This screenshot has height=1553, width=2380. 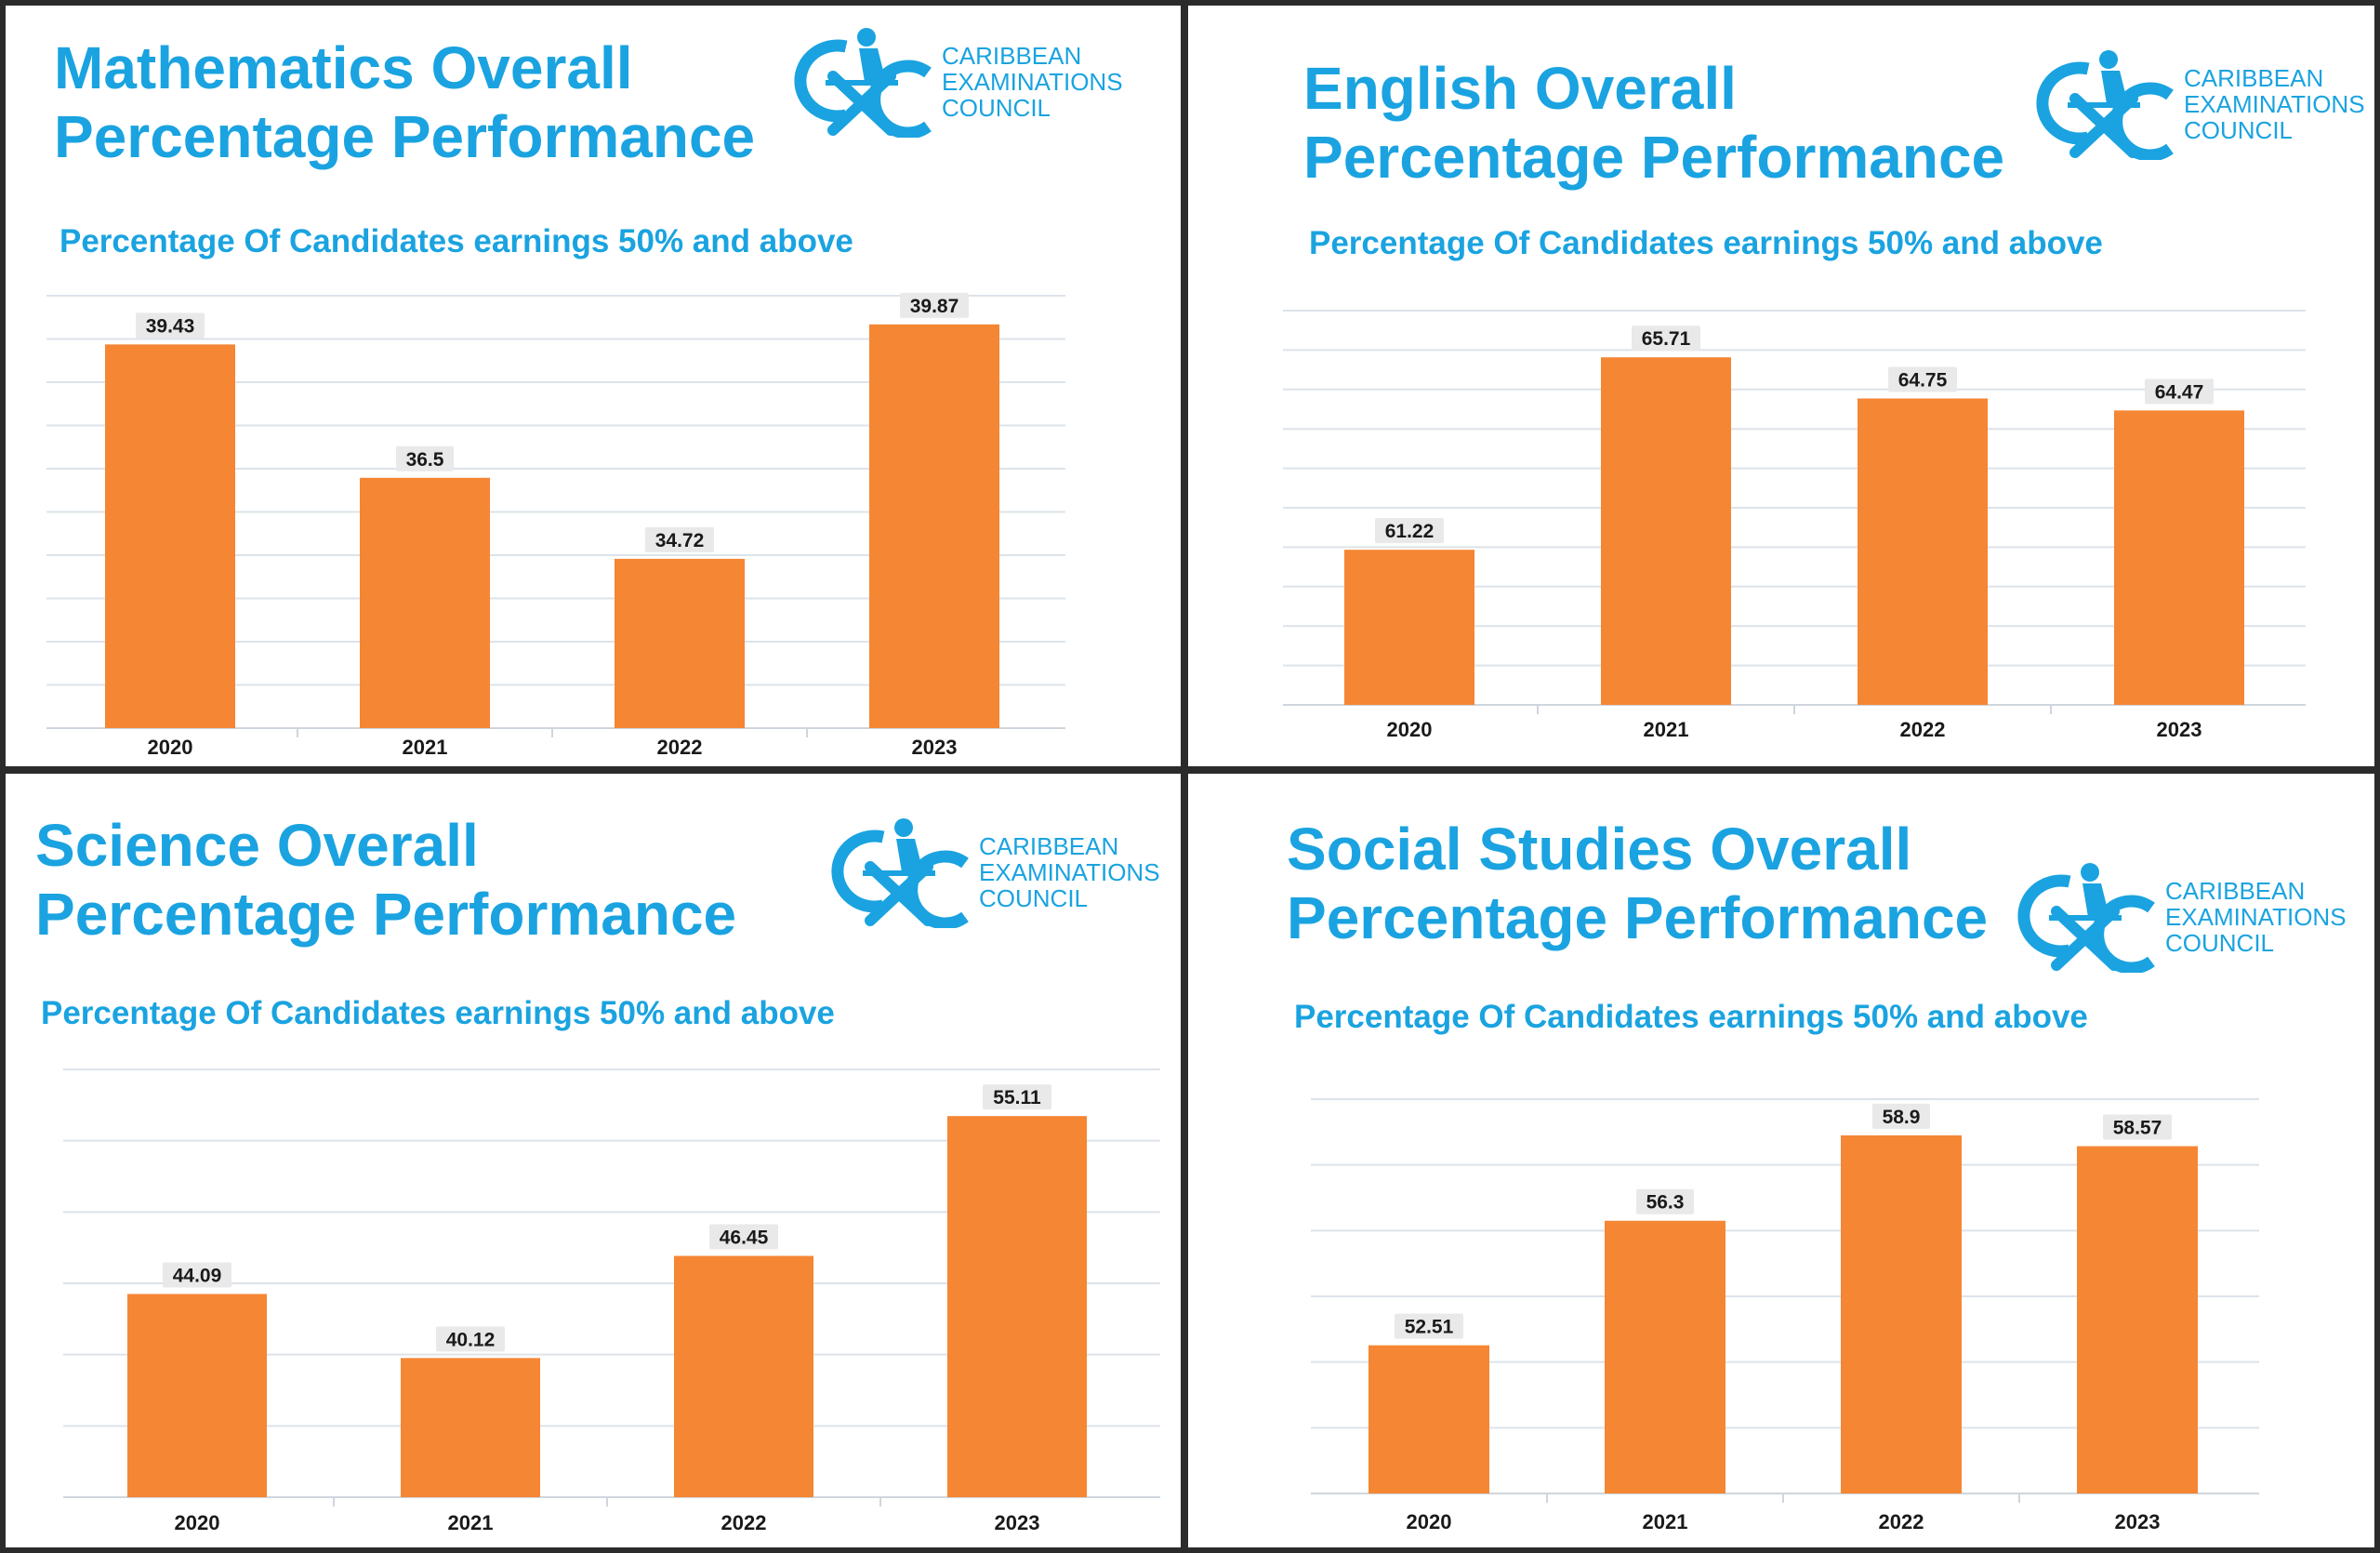 I want to click on data-label: 65.71, so click(x=1666, y=339).